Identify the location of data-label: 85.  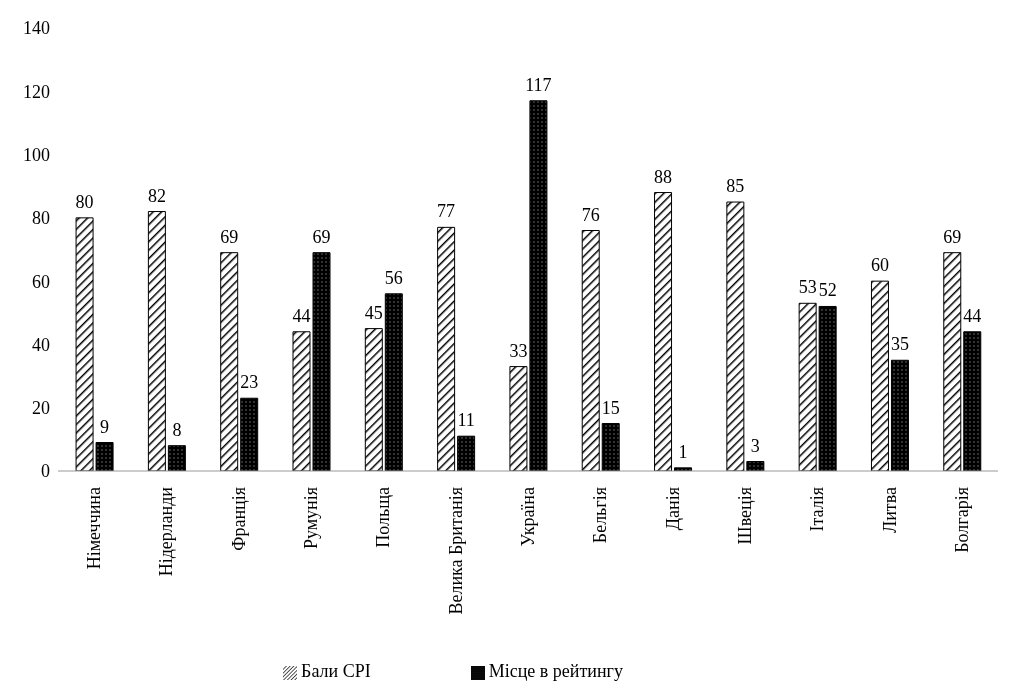
(735, 186).